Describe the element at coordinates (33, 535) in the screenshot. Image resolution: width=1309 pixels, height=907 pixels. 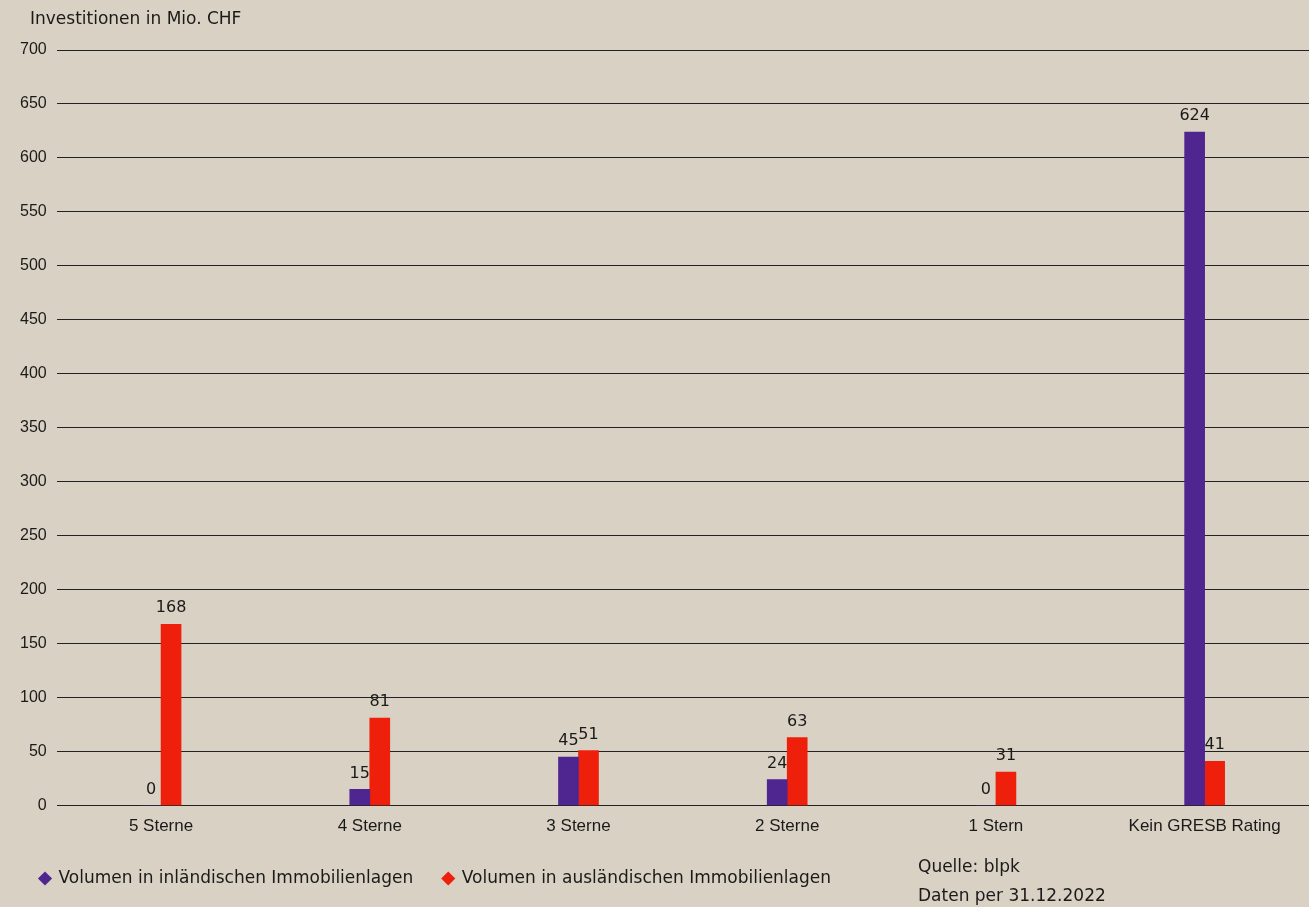
I see `y-tick-label: 250` at that location.